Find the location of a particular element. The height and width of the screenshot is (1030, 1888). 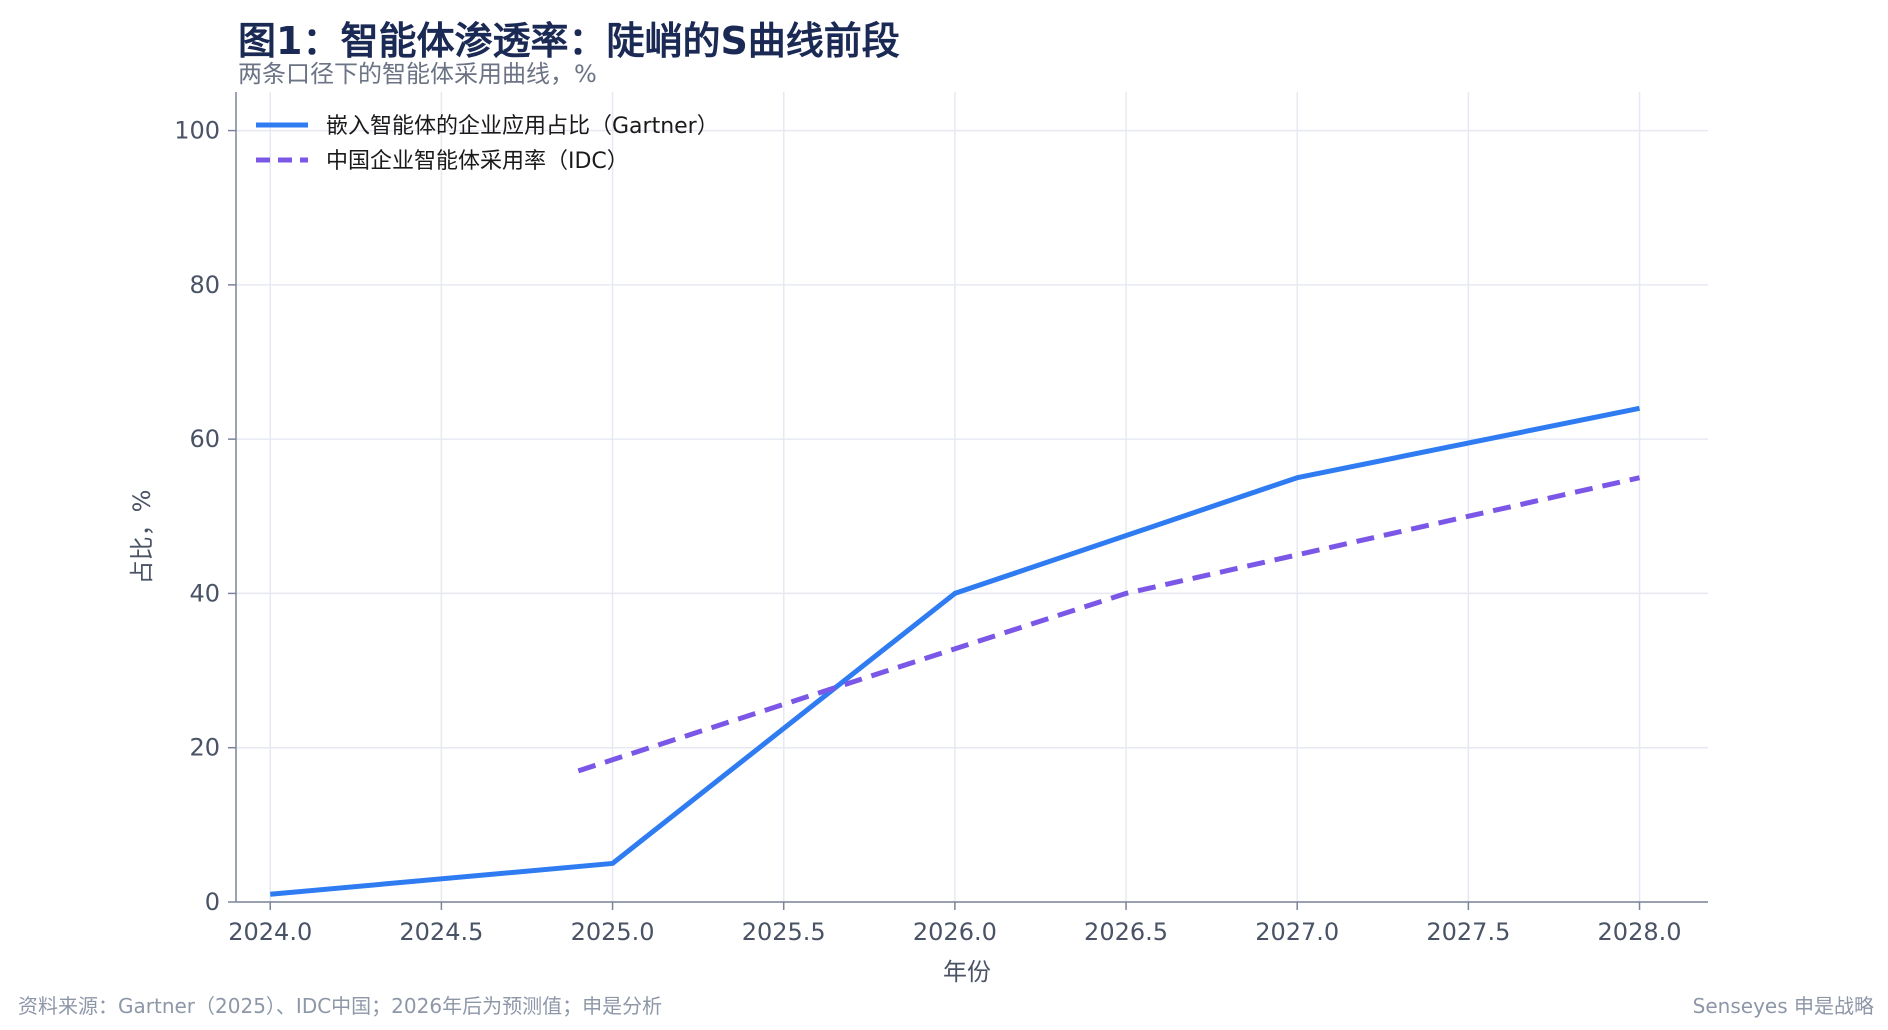

x-tick-label: 2024.5 is located at coordinates (441, 932).